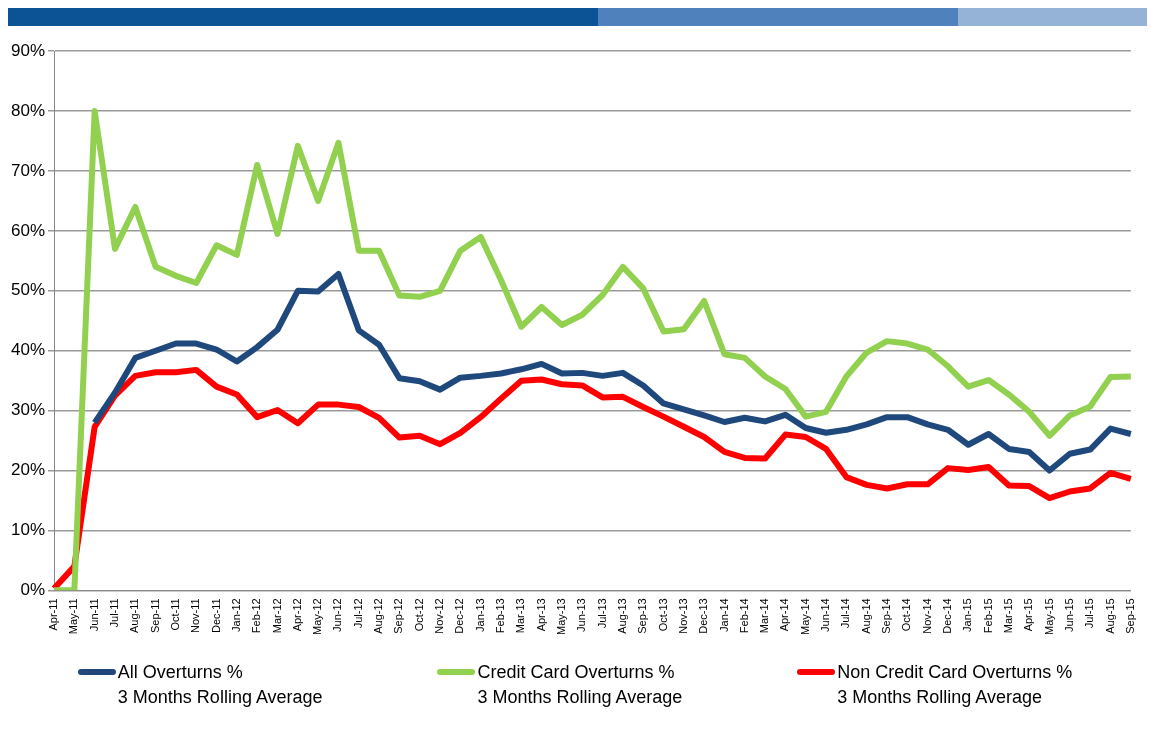 Image resolution: width=1155 pixels, height=736 pixels. Describe the element at coordinates (235, 615) in the screenshot. I see `x-tick-label: Jan-12` at that location.